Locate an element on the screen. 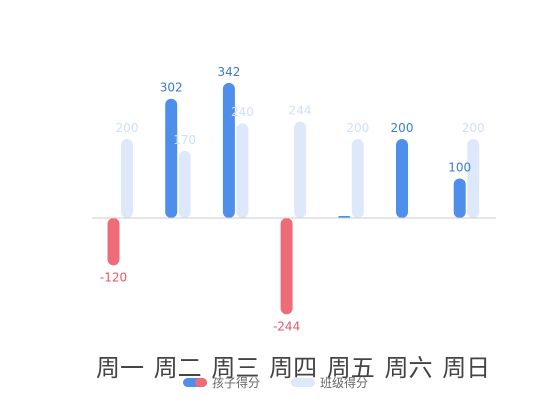  category-label: 周二 is located at coordinates (178, 368).